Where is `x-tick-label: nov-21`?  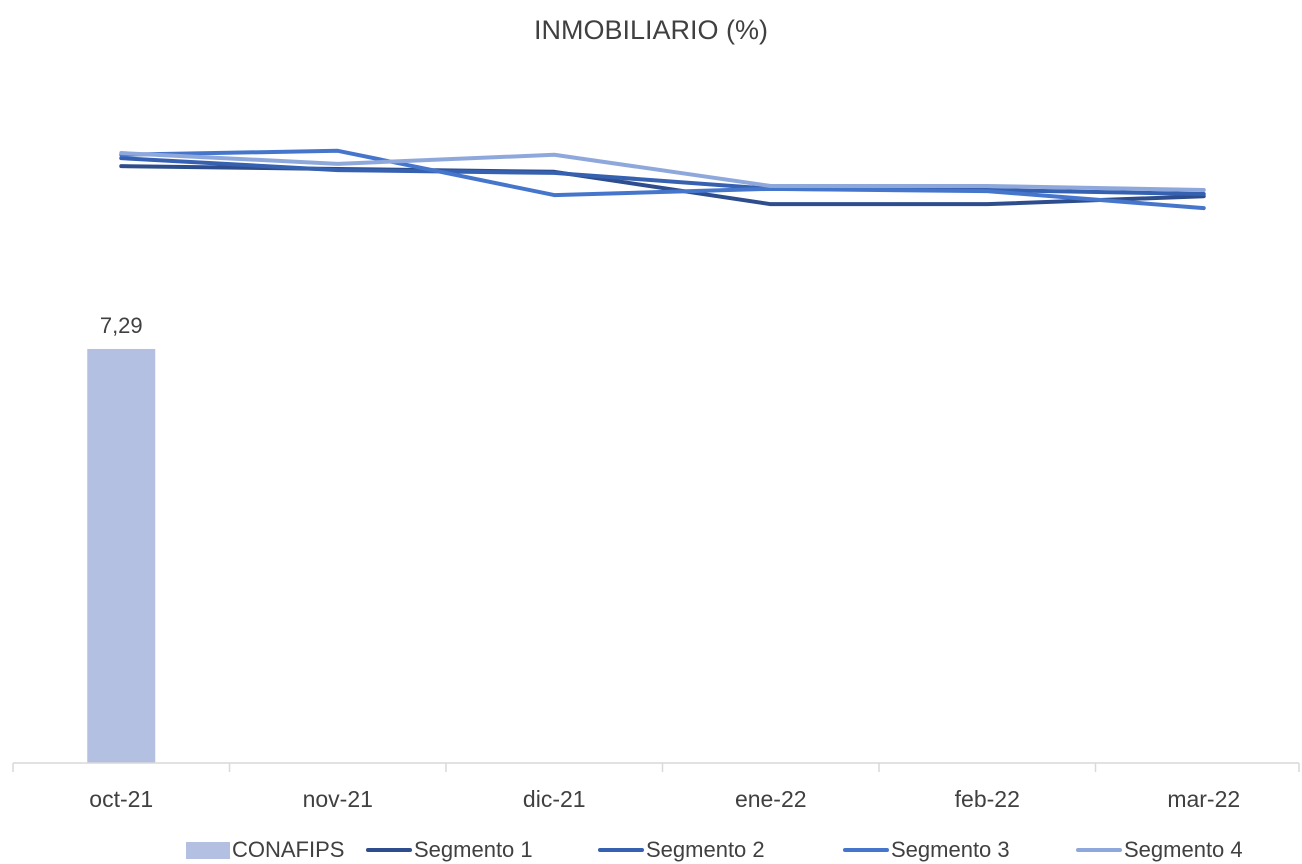
x-tick-label: nov-21 is located at coordinates (338, 799).